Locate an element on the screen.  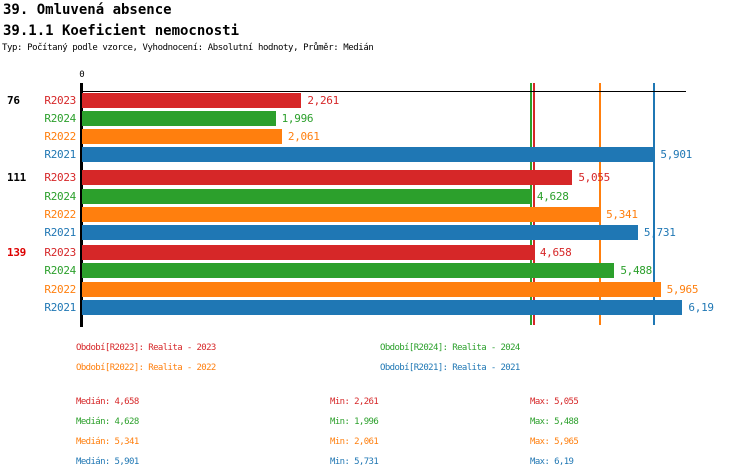
bar-111-R2021 is located at coordinates (360, 233).